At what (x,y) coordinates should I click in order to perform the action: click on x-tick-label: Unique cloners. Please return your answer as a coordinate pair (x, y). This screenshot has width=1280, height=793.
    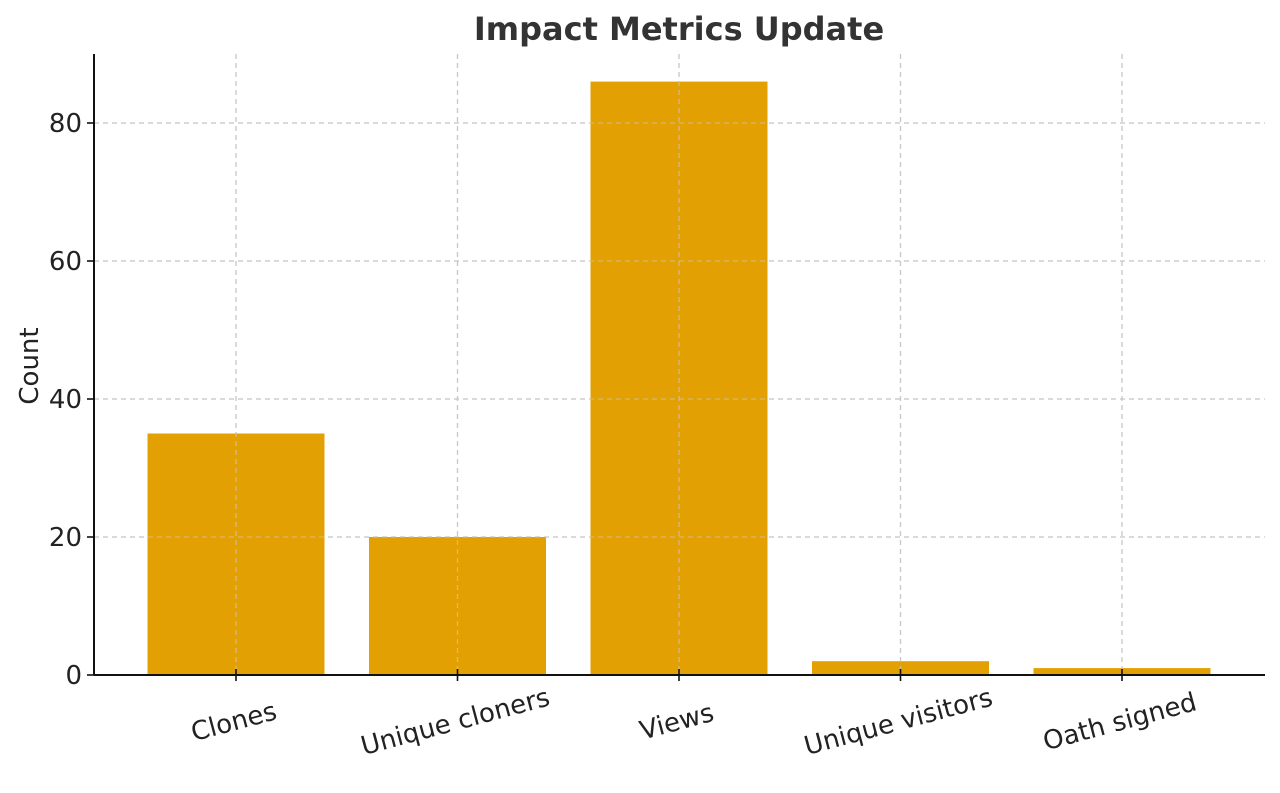
    Looking at the image, I should click on (455, 722).